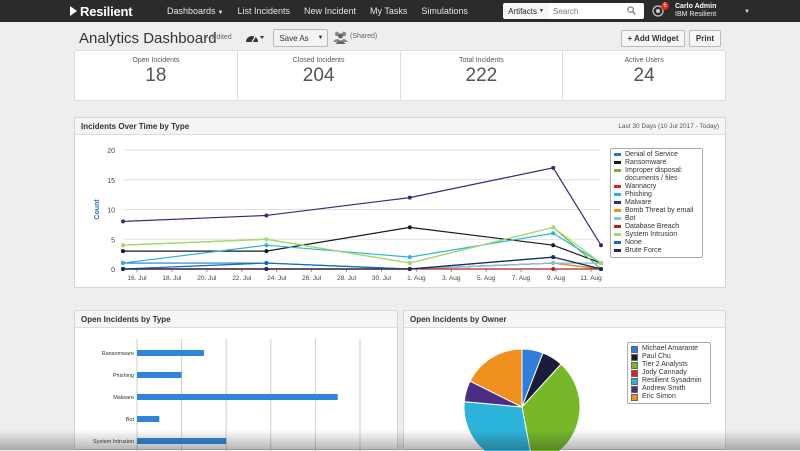  I want to click on legend-item: Phishing, so click(656, 195).